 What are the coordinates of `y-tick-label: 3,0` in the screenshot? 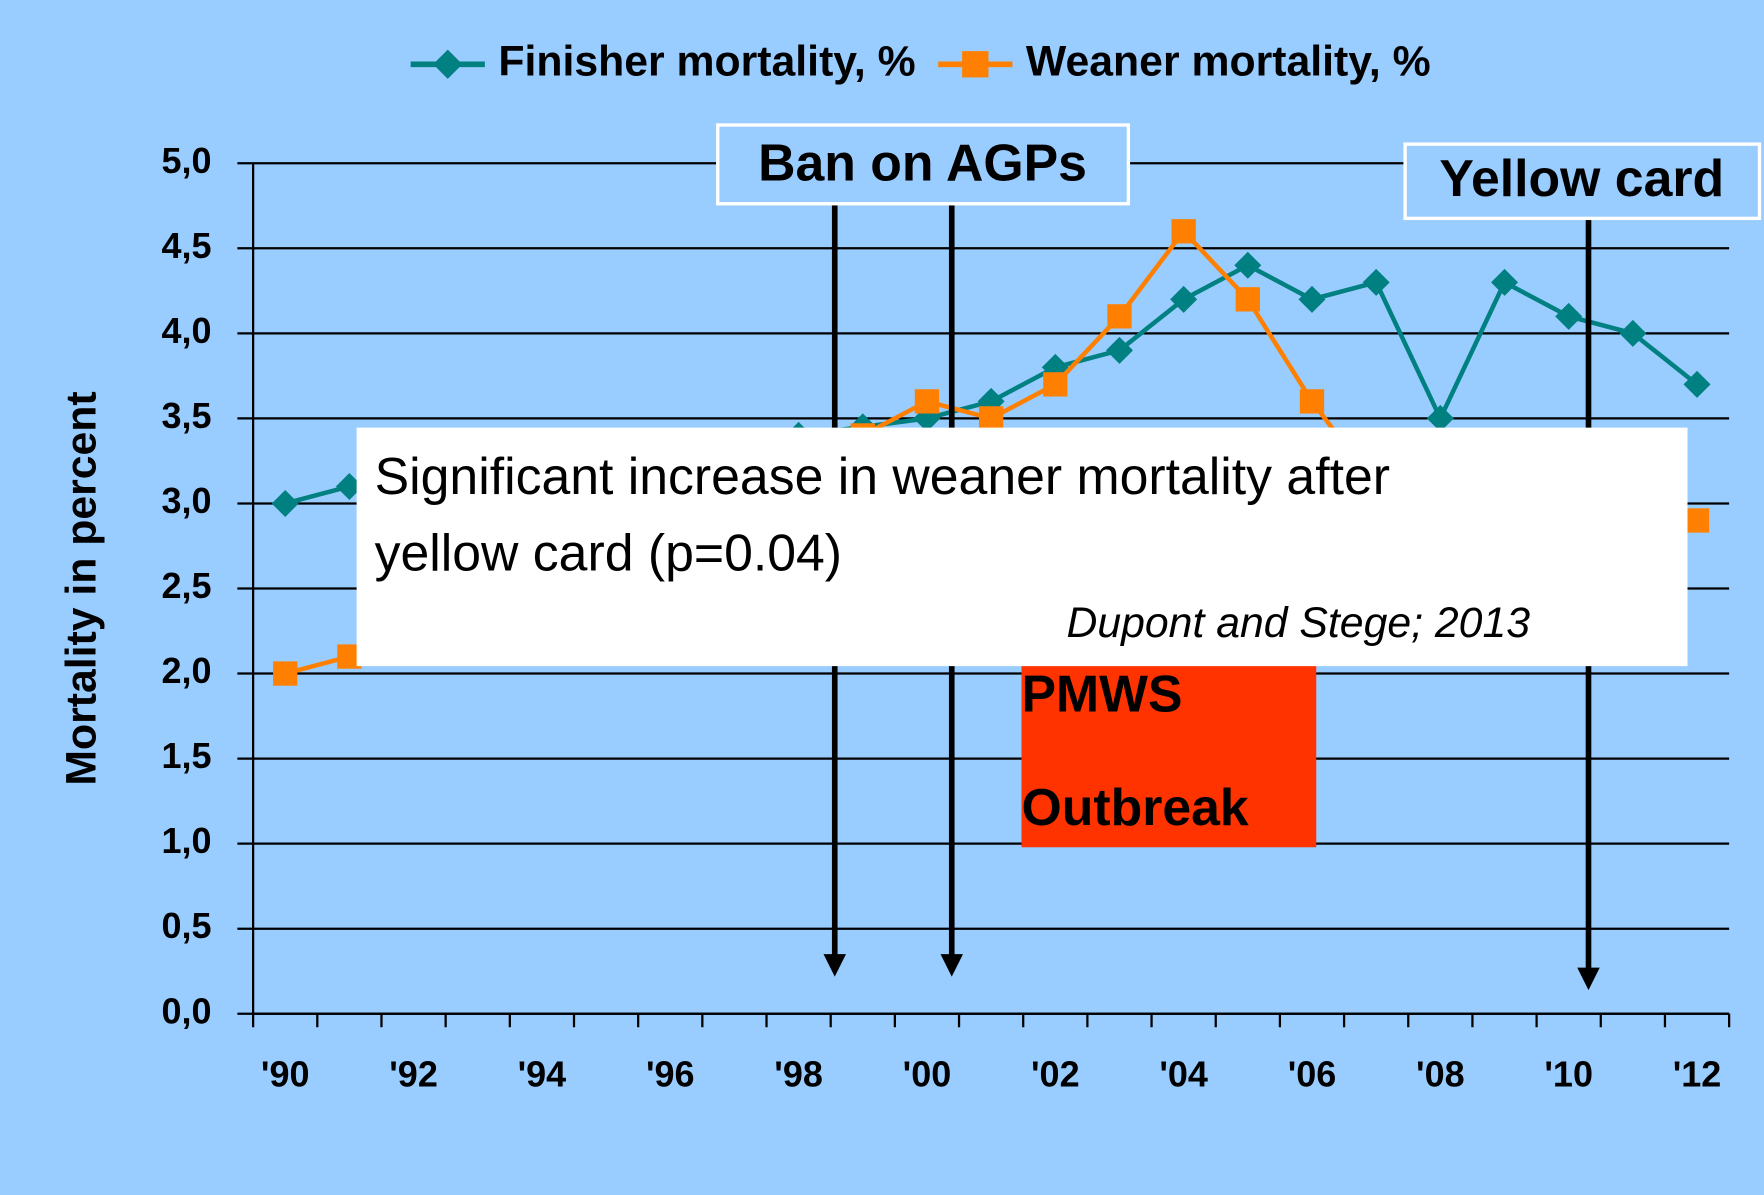 It's located at (186, 500).